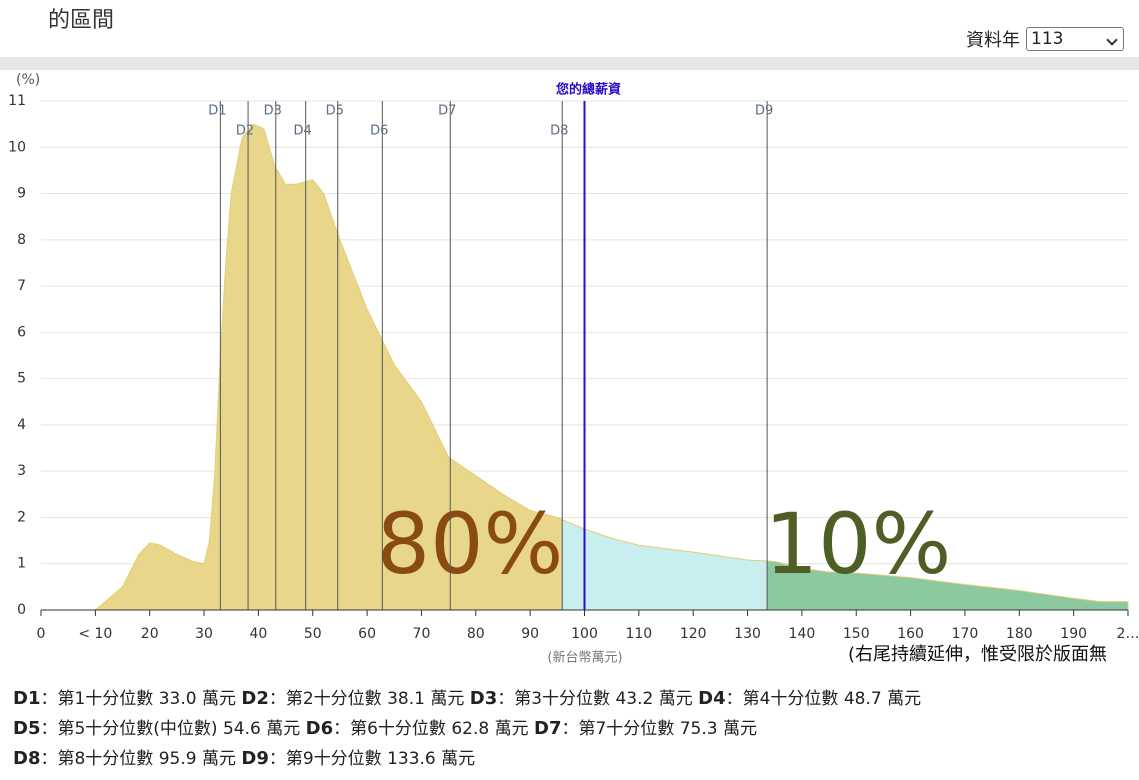 Image resolution: width=1139 pixels, height=780 pixels. I want to click on x-tick-label: 100, so click(584, 634).